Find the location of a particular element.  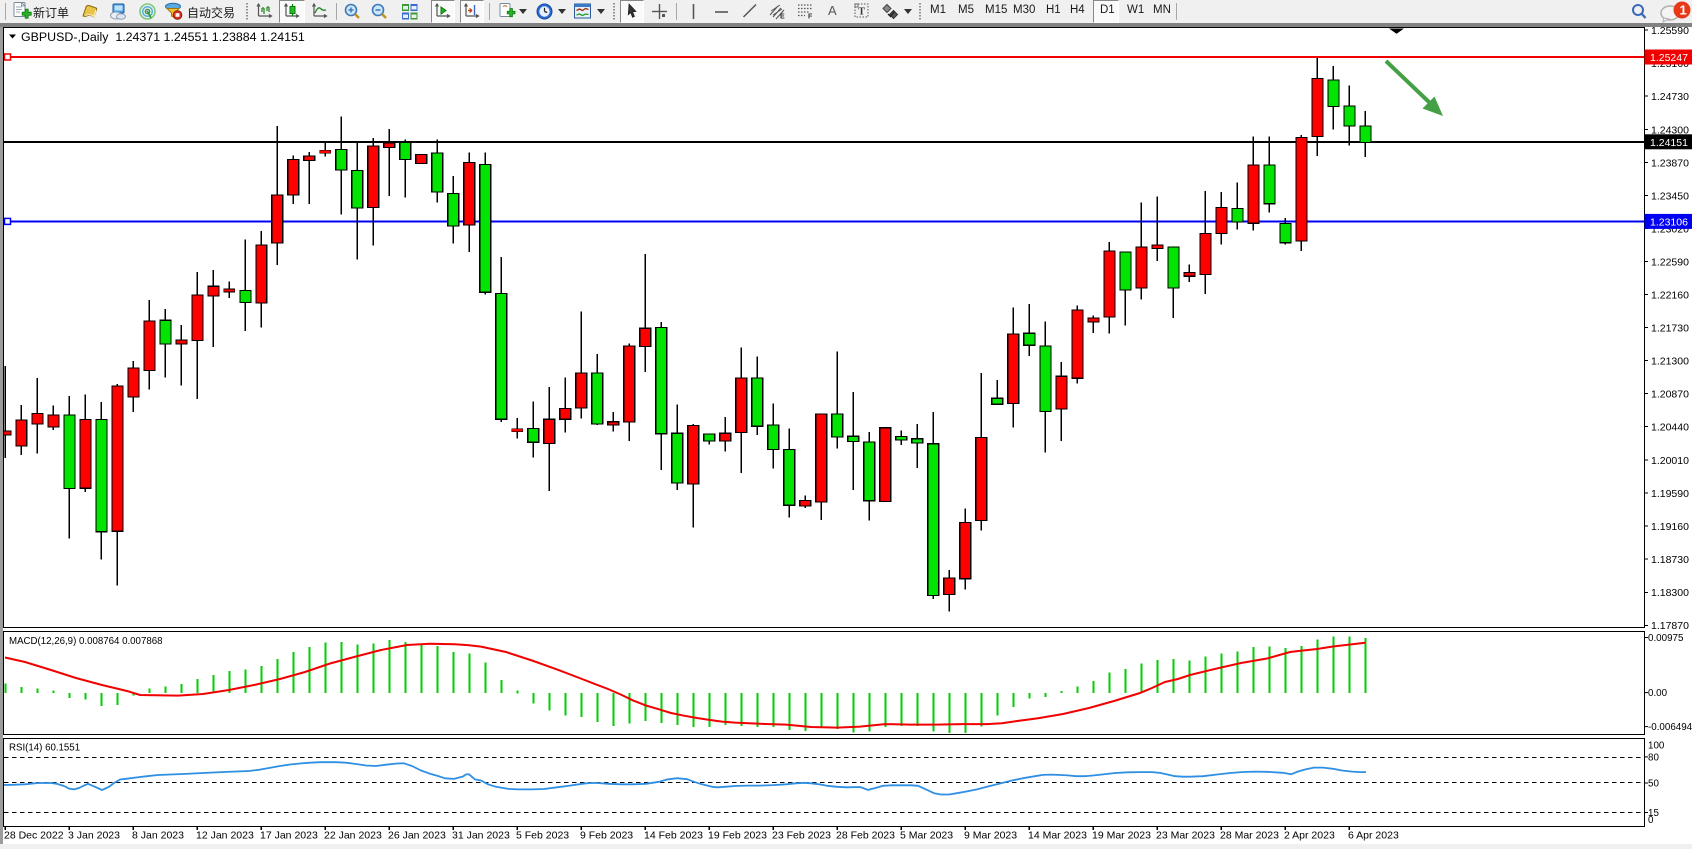

svg-text: 0.00975 is located at coordinates (1666, 638).